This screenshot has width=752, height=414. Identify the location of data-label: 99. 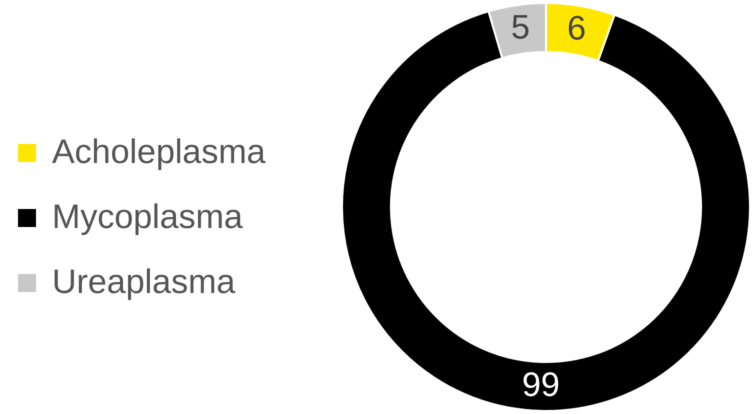
(541, 385).